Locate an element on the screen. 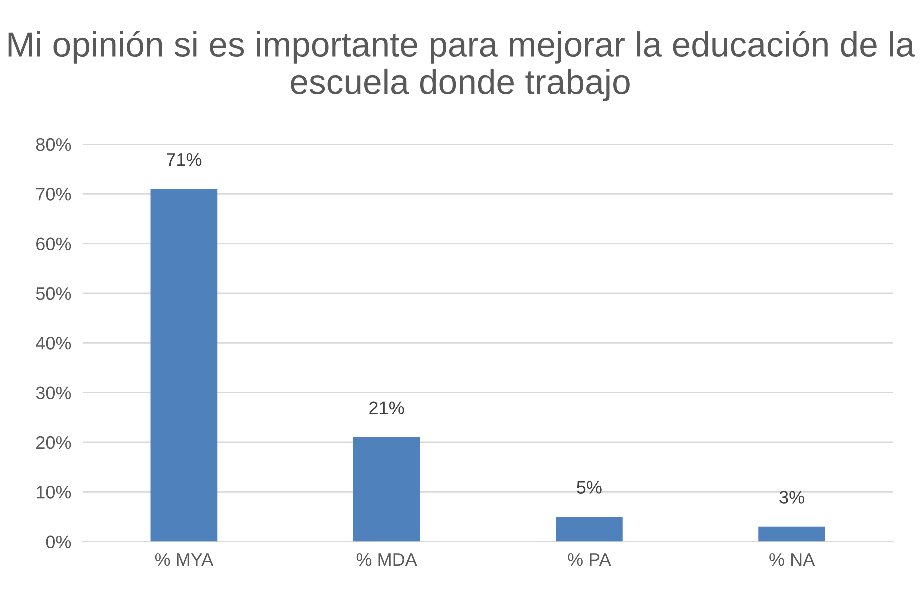 The width and height of the screenshot is (921, 602). data-label: 3% is located at coordinates (792, 497).